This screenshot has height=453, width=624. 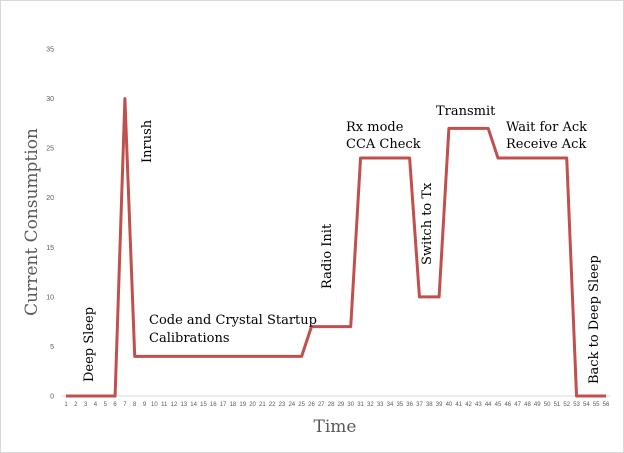 What do you see at coordinates (427, 223) in the screenshot?
I see `annotation-switch-to-tx: Switch to Tx` at bounding box center [427, 223].